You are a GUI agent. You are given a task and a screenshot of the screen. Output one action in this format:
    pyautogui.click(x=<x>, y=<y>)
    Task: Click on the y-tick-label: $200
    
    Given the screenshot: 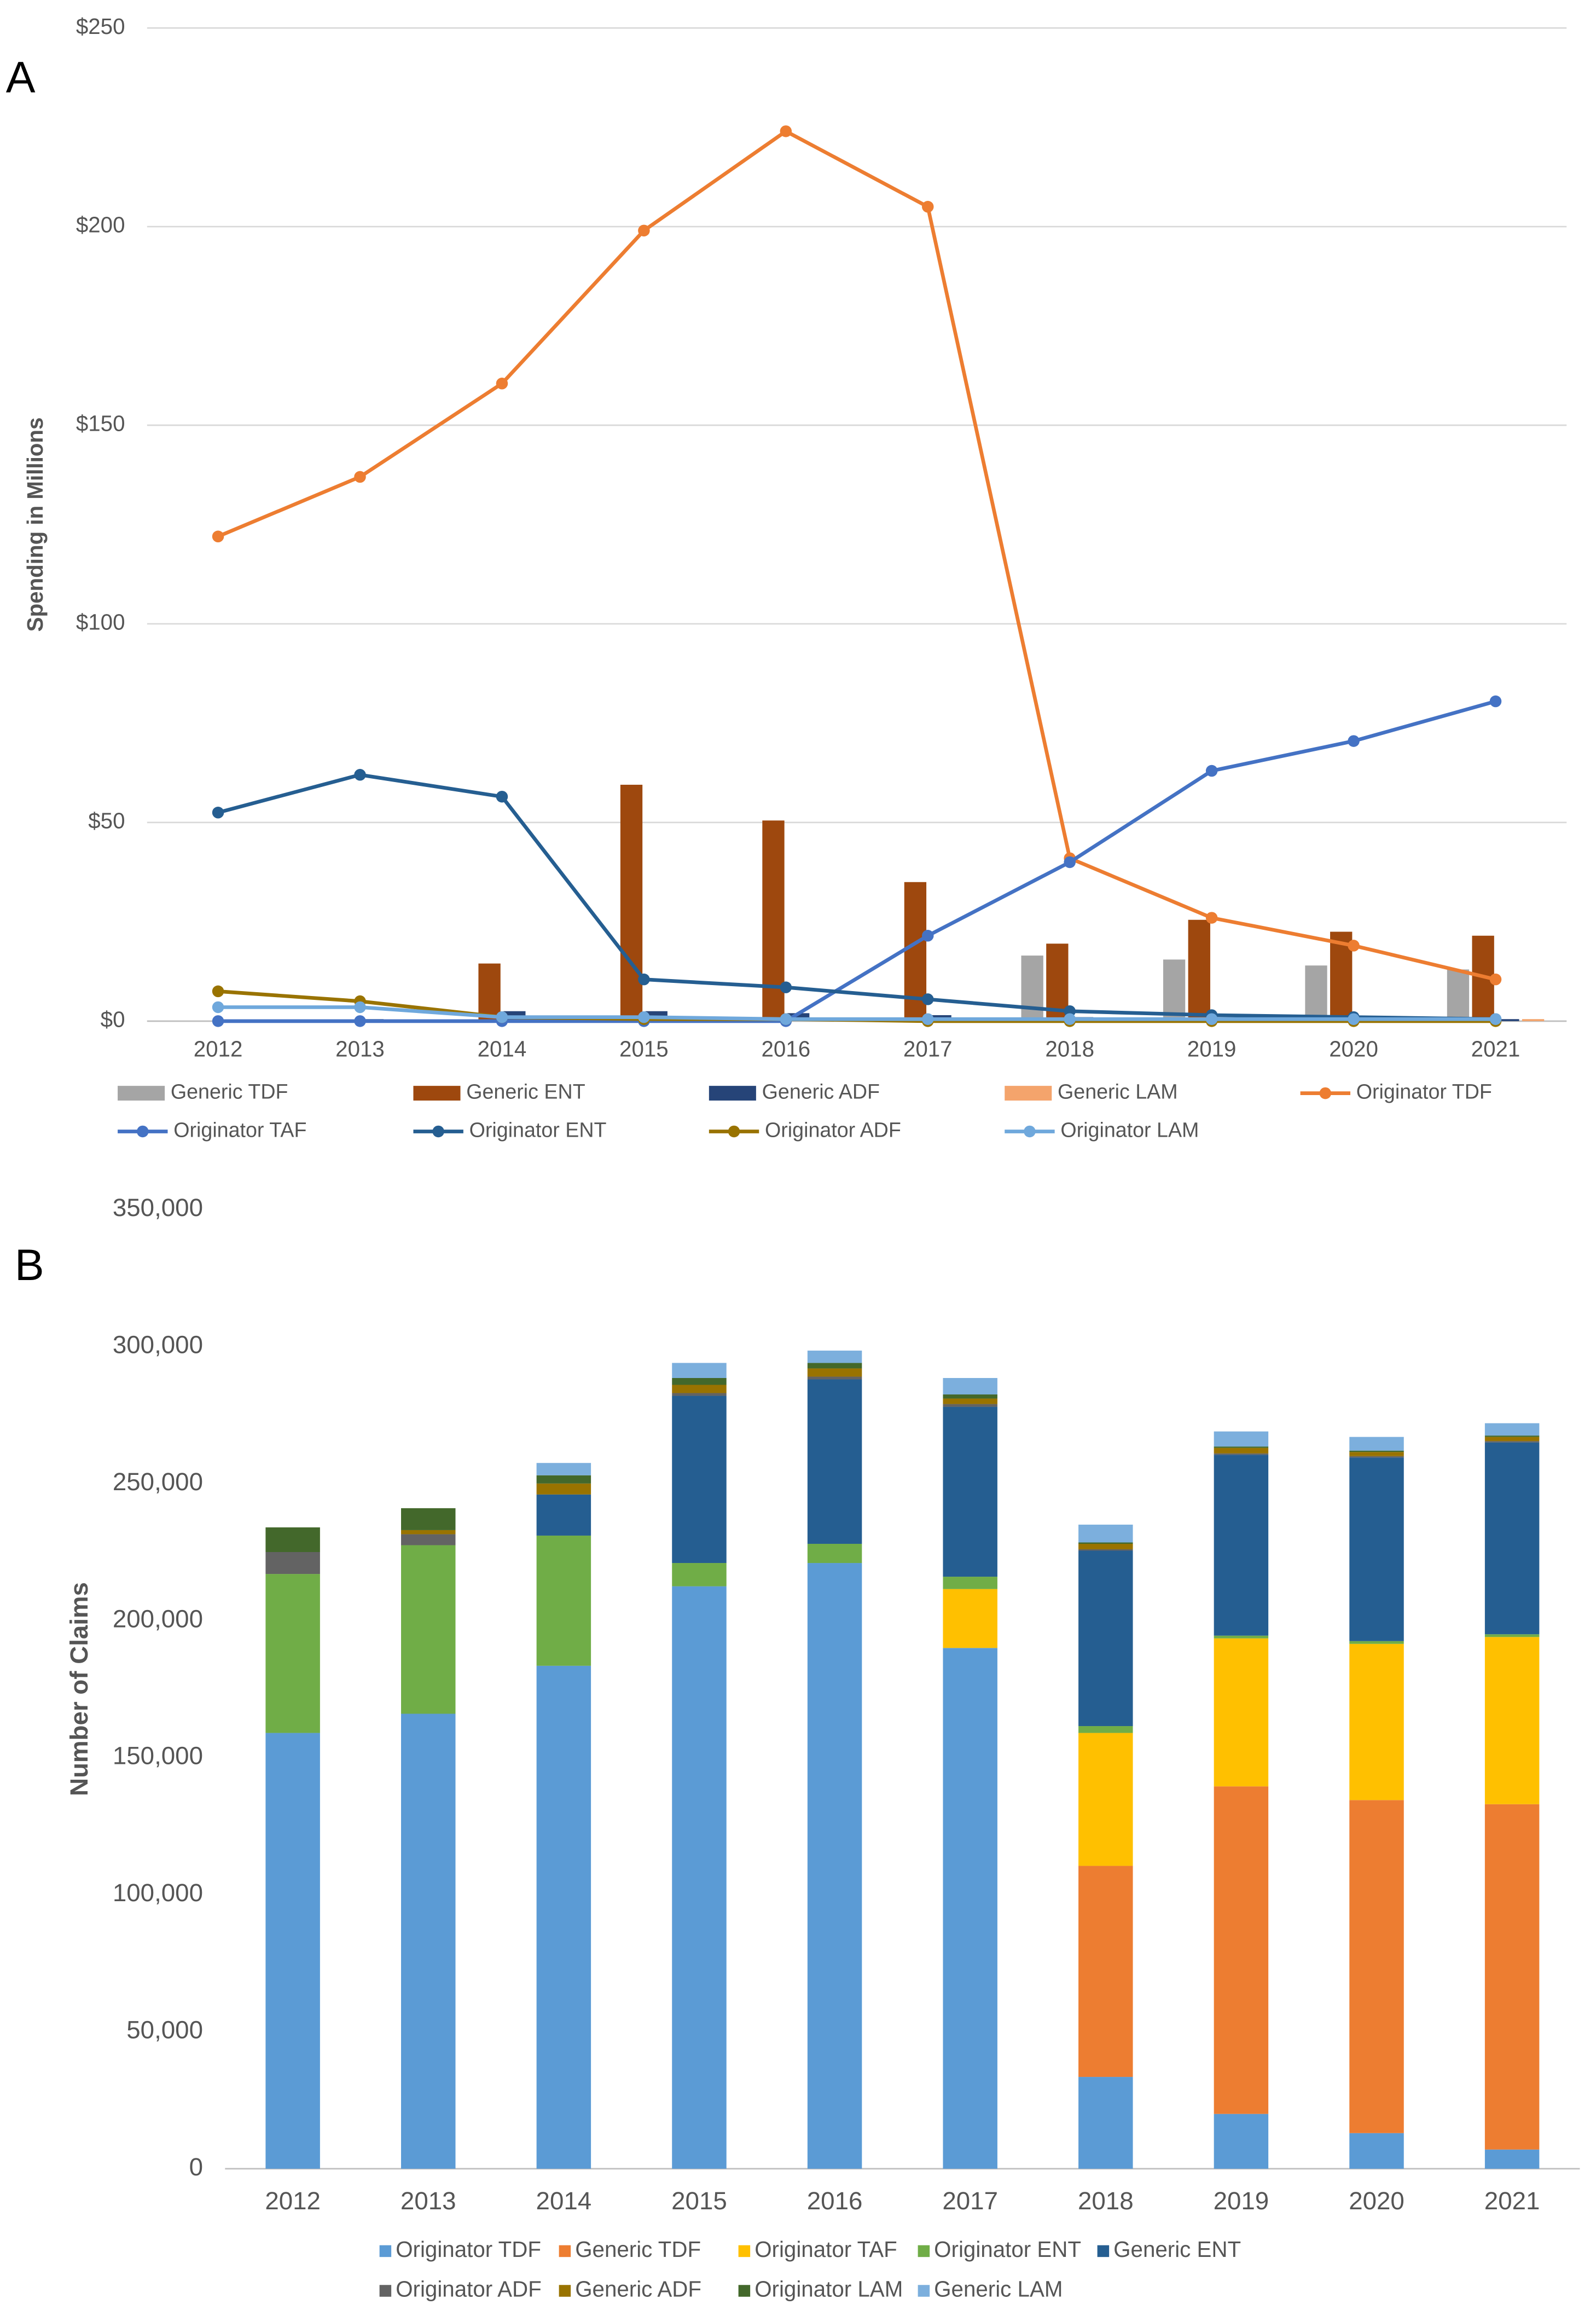 What is the action you would take?
    pyautogui.click(x=100, y=225)
    